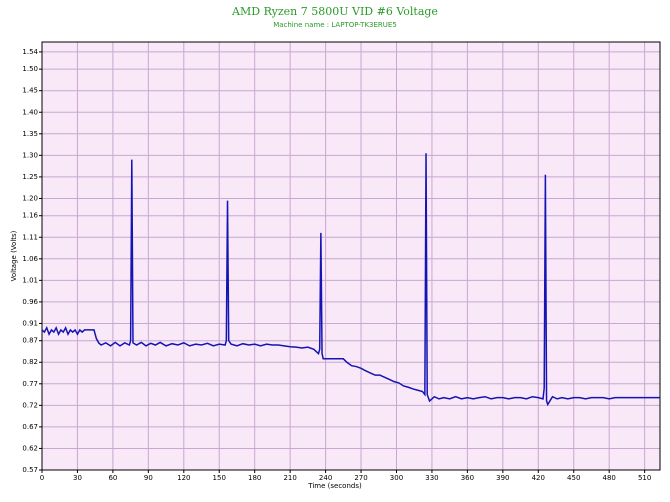  Describe the element at coordinates (396, 478) in the screenshot. I see `x-tick-label: 300` at that location.